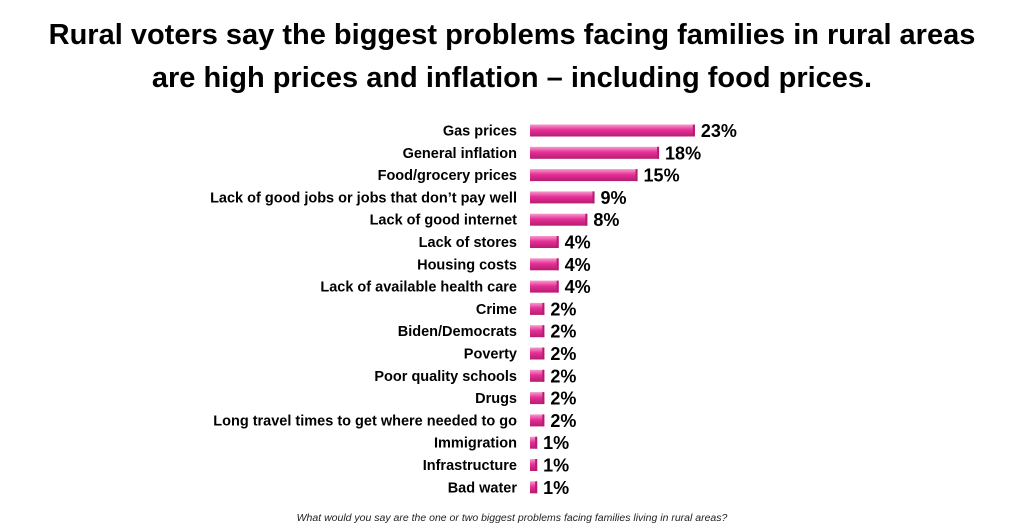 The image size is (1024, 532). Describe the element at coordinates (460, 154) in the screenshot. I see `category-label: General inflation` at that location.